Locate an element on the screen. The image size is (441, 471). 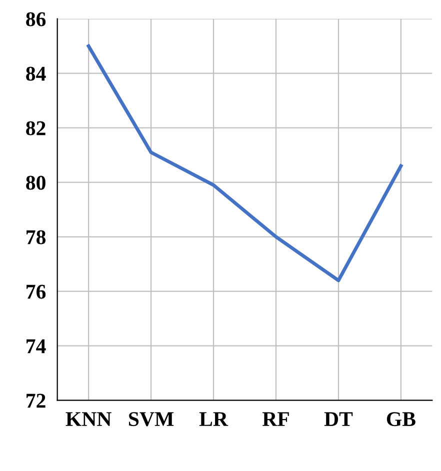
x-tick-label: SVM is located at coordinates (151, 419).